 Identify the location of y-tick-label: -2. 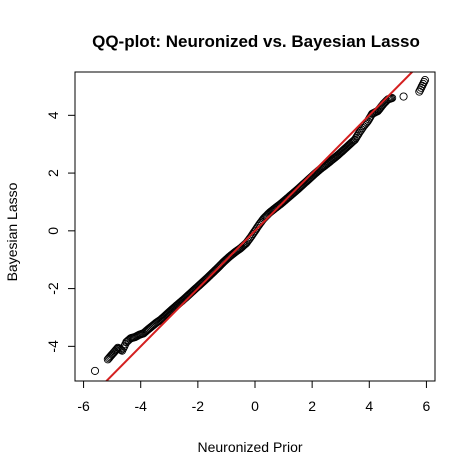
(53, 288).